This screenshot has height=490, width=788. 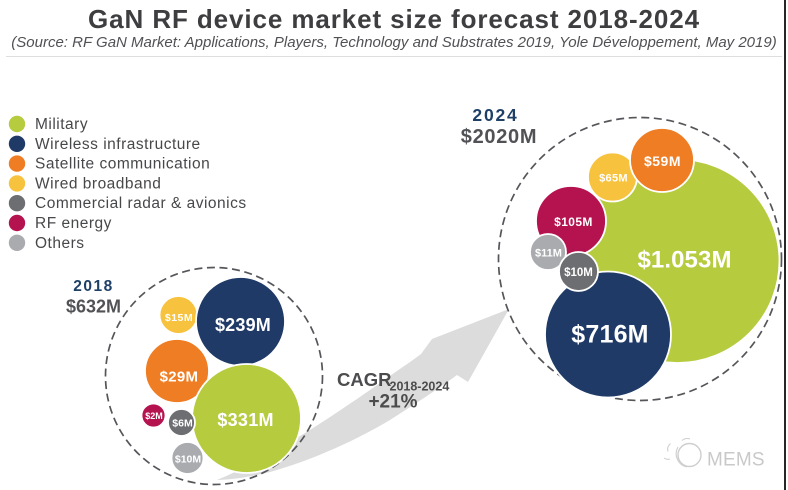 I want to click on svg-text: $2020M, so click(x=499, y=137).